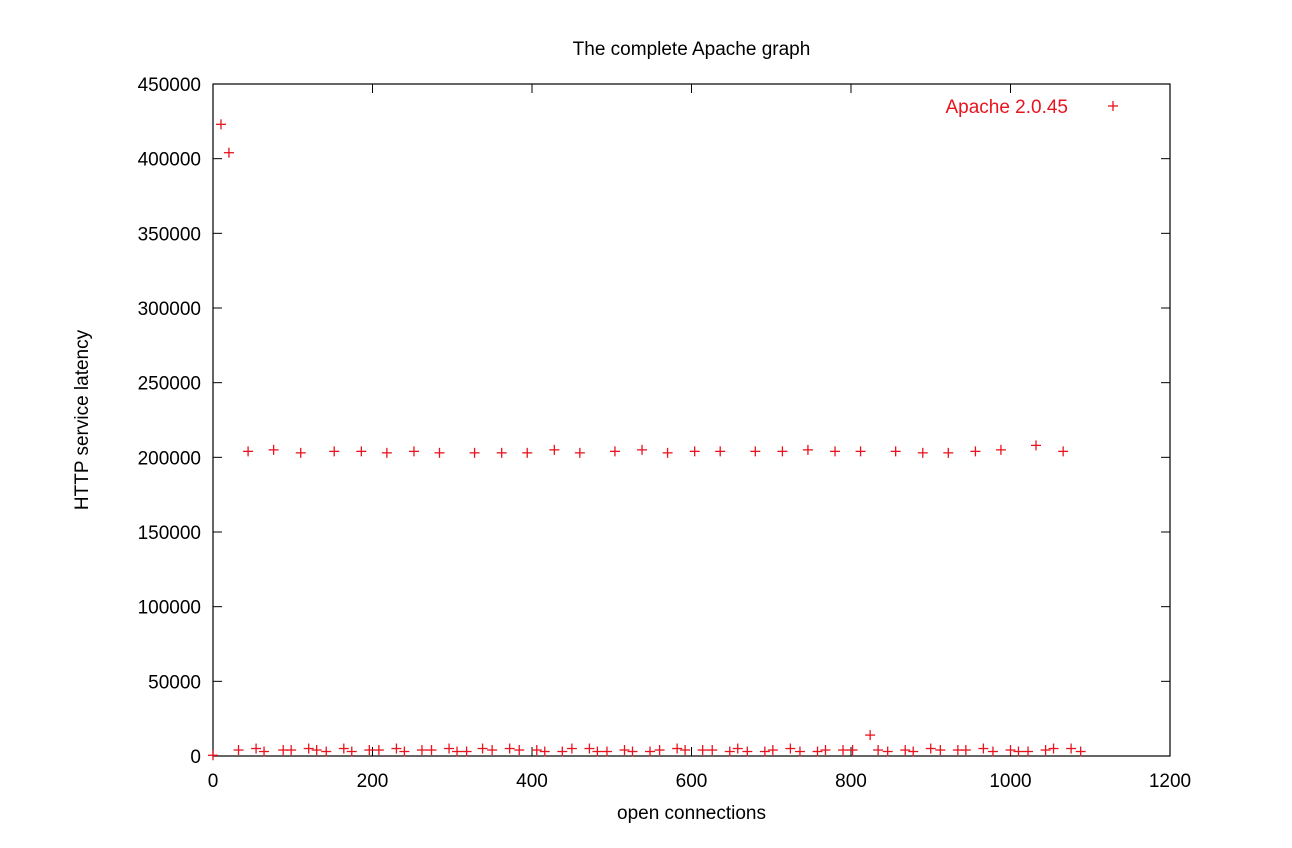 The width and height of the screenshot is (1292, 848). I want to click on x-tick-label: 400, so click(532, 781).